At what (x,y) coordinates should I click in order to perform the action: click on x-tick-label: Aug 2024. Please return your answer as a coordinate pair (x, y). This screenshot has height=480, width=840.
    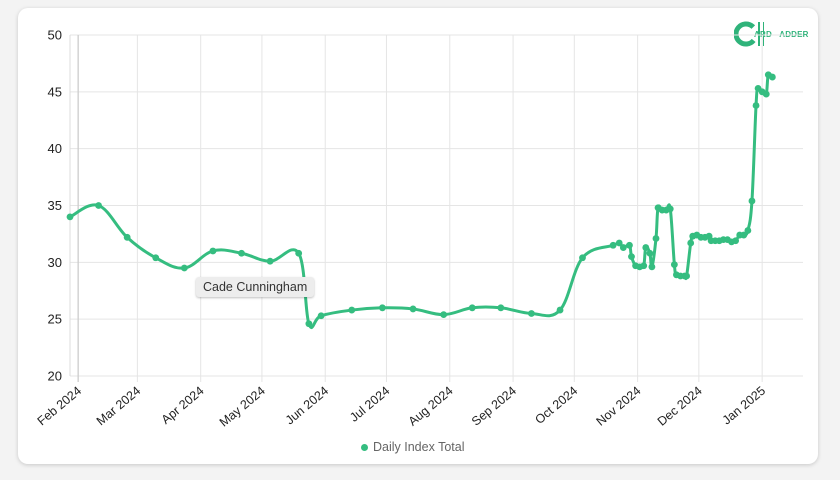
    Looking at the image, I should click on (431, 406).